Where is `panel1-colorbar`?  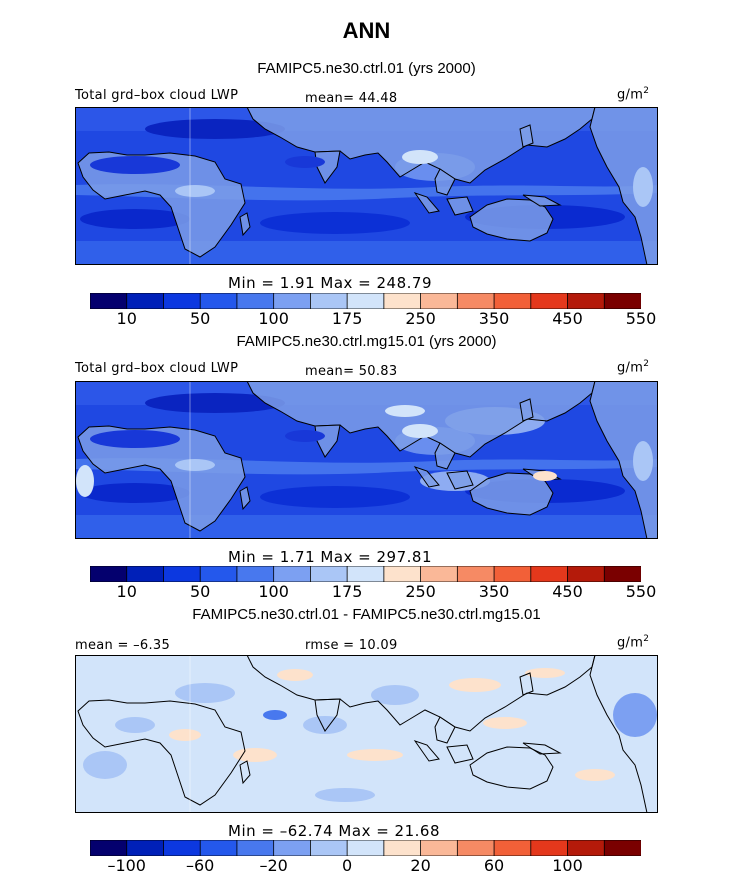
panel1-colorbar is located at coordinates (365, 301).